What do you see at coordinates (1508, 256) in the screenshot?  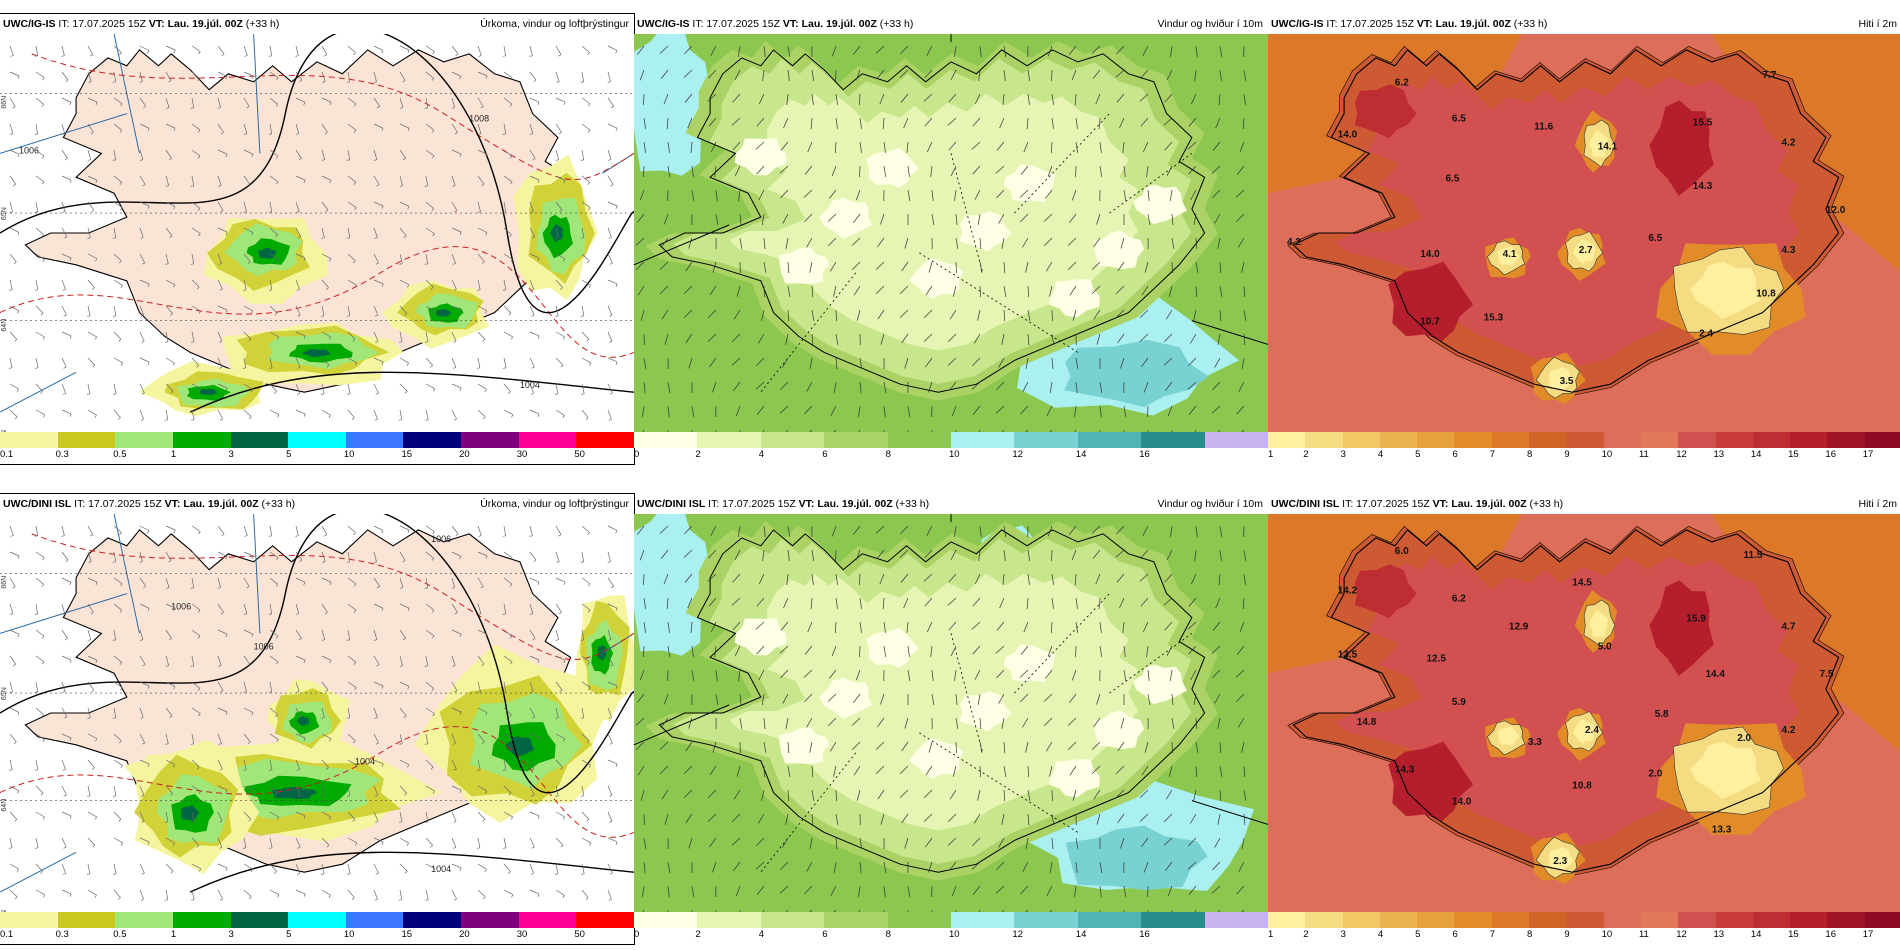 I see `glacier` at bounding box center [1508, 256].